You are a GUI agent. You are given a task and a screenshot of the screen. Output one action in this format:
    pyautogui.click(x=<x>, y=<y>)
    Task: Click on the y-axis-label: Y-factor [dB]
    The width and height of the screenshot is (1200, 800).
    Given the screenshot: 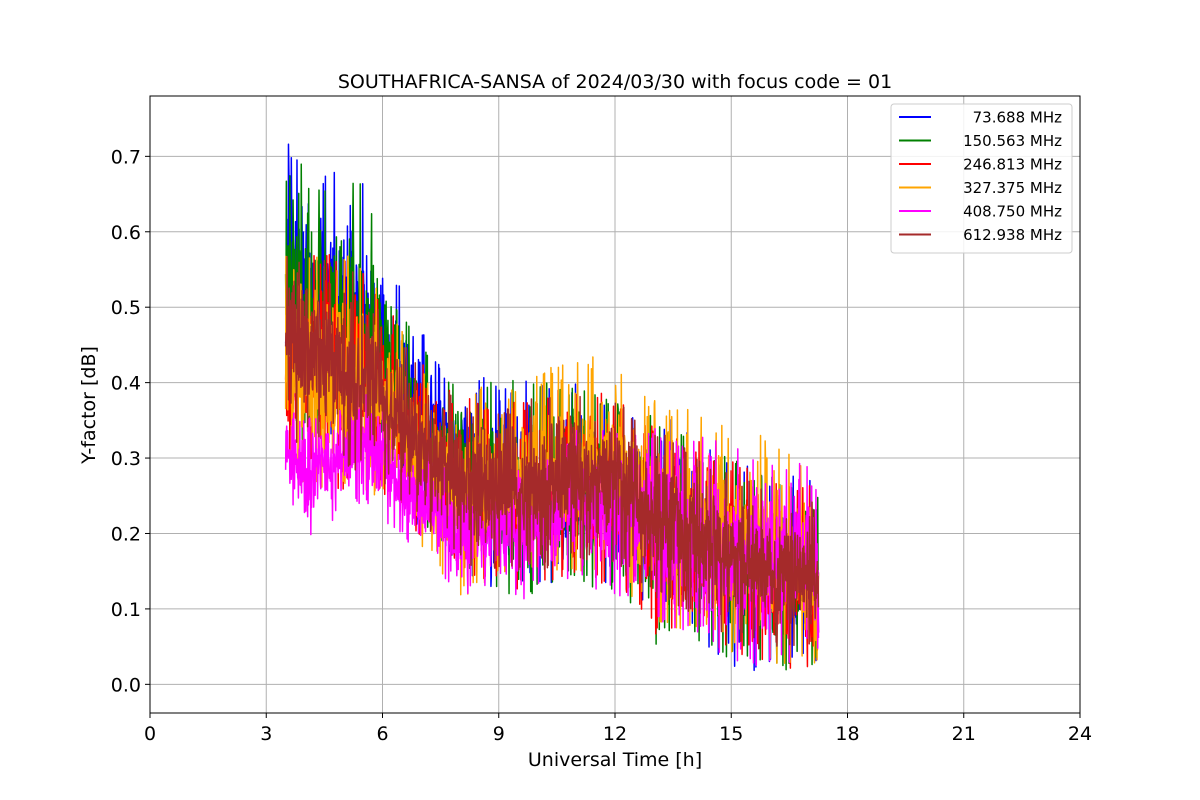 What is the action you would take?
    pyautogui.click(x=89, y=405)
    